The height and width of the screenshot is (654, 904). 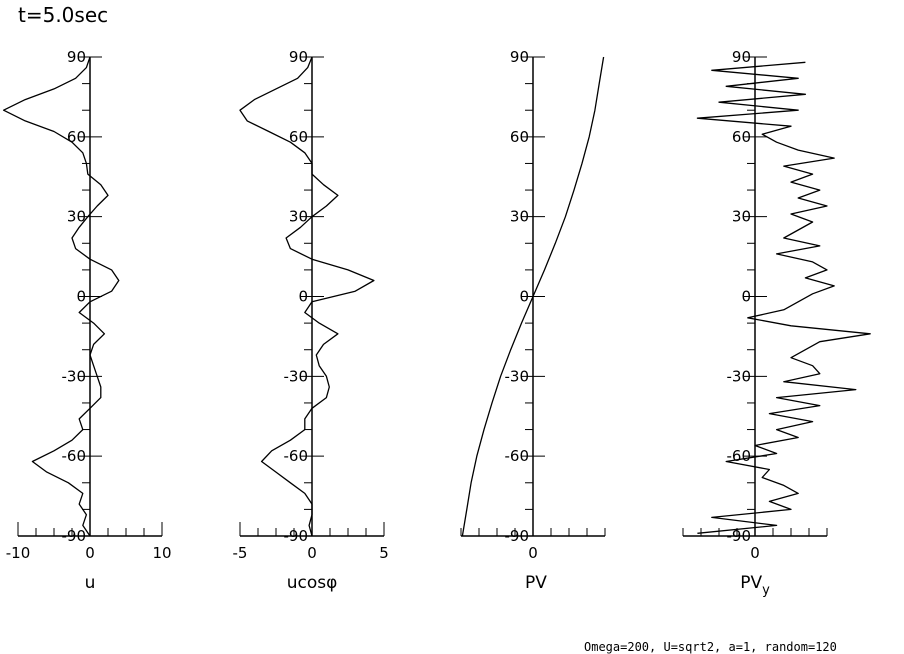 What do you see at coordinates (755, 585) in the screenshot?
I see `x-axis-label: PVy` at bounding box center [755, 585].